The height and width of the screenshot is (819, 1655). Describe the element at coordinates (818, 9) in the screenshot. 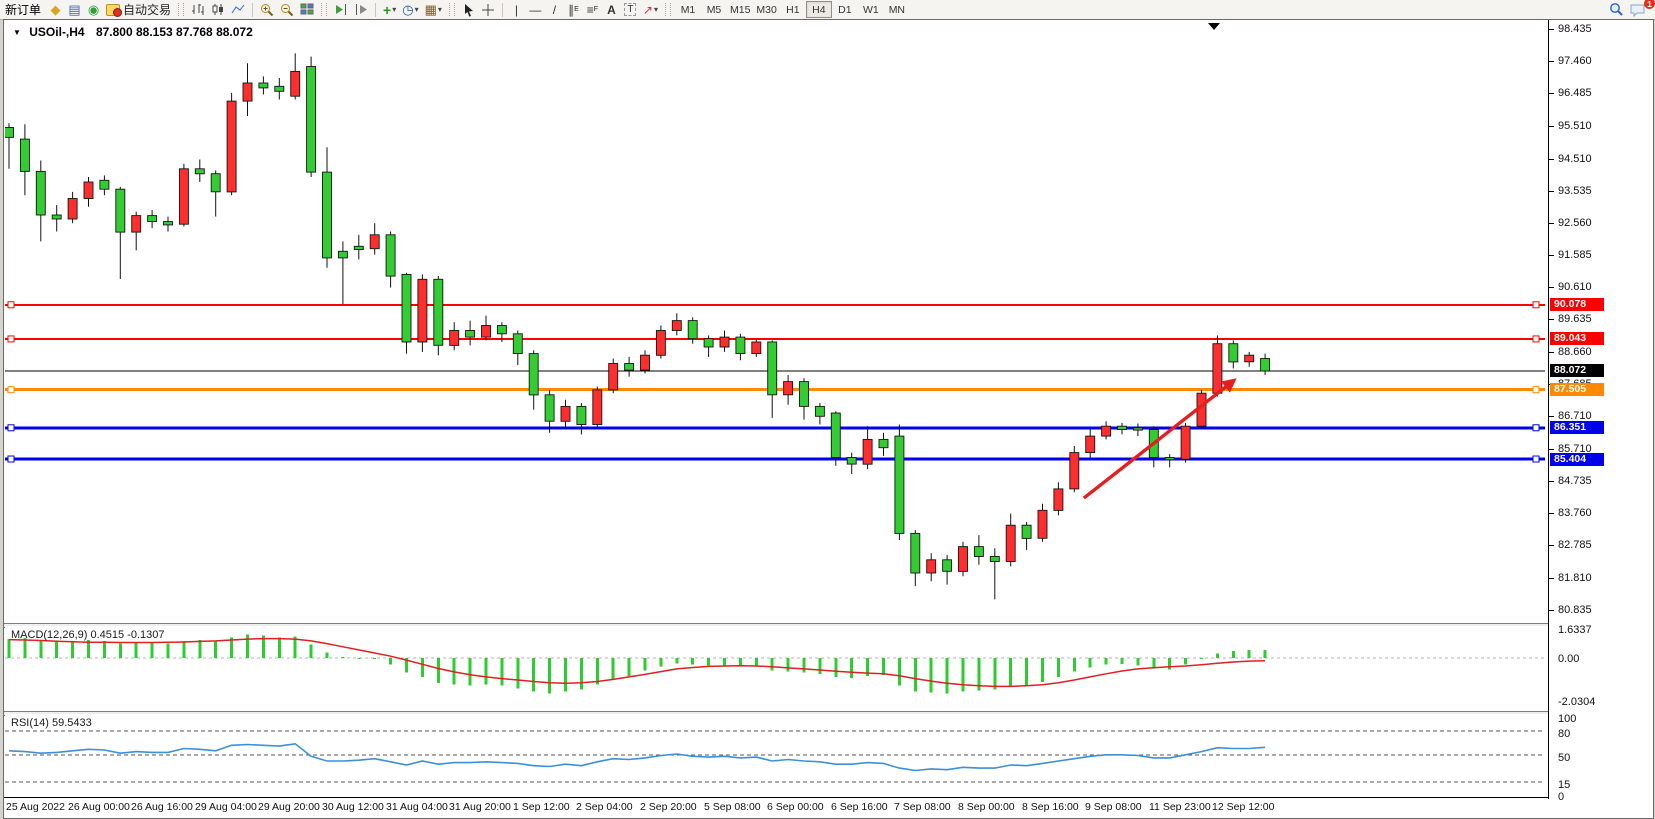

I see `timeframe-h4: H4` at that location.